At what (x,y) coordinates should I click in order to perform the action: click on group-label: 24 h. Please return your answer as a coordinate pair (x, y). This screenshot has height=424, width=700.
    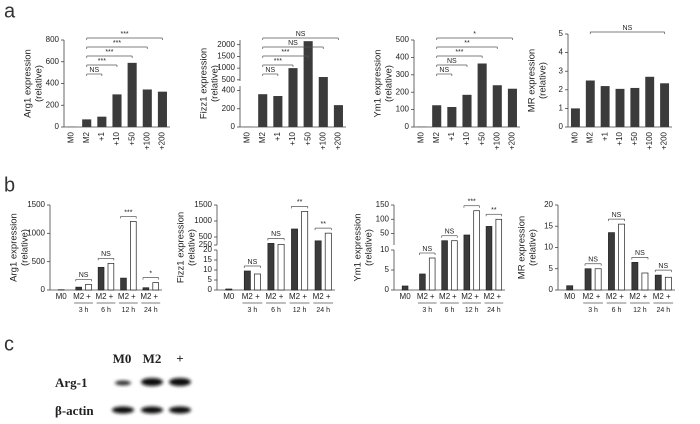
    Looking at the image, I should click on (323, 310).